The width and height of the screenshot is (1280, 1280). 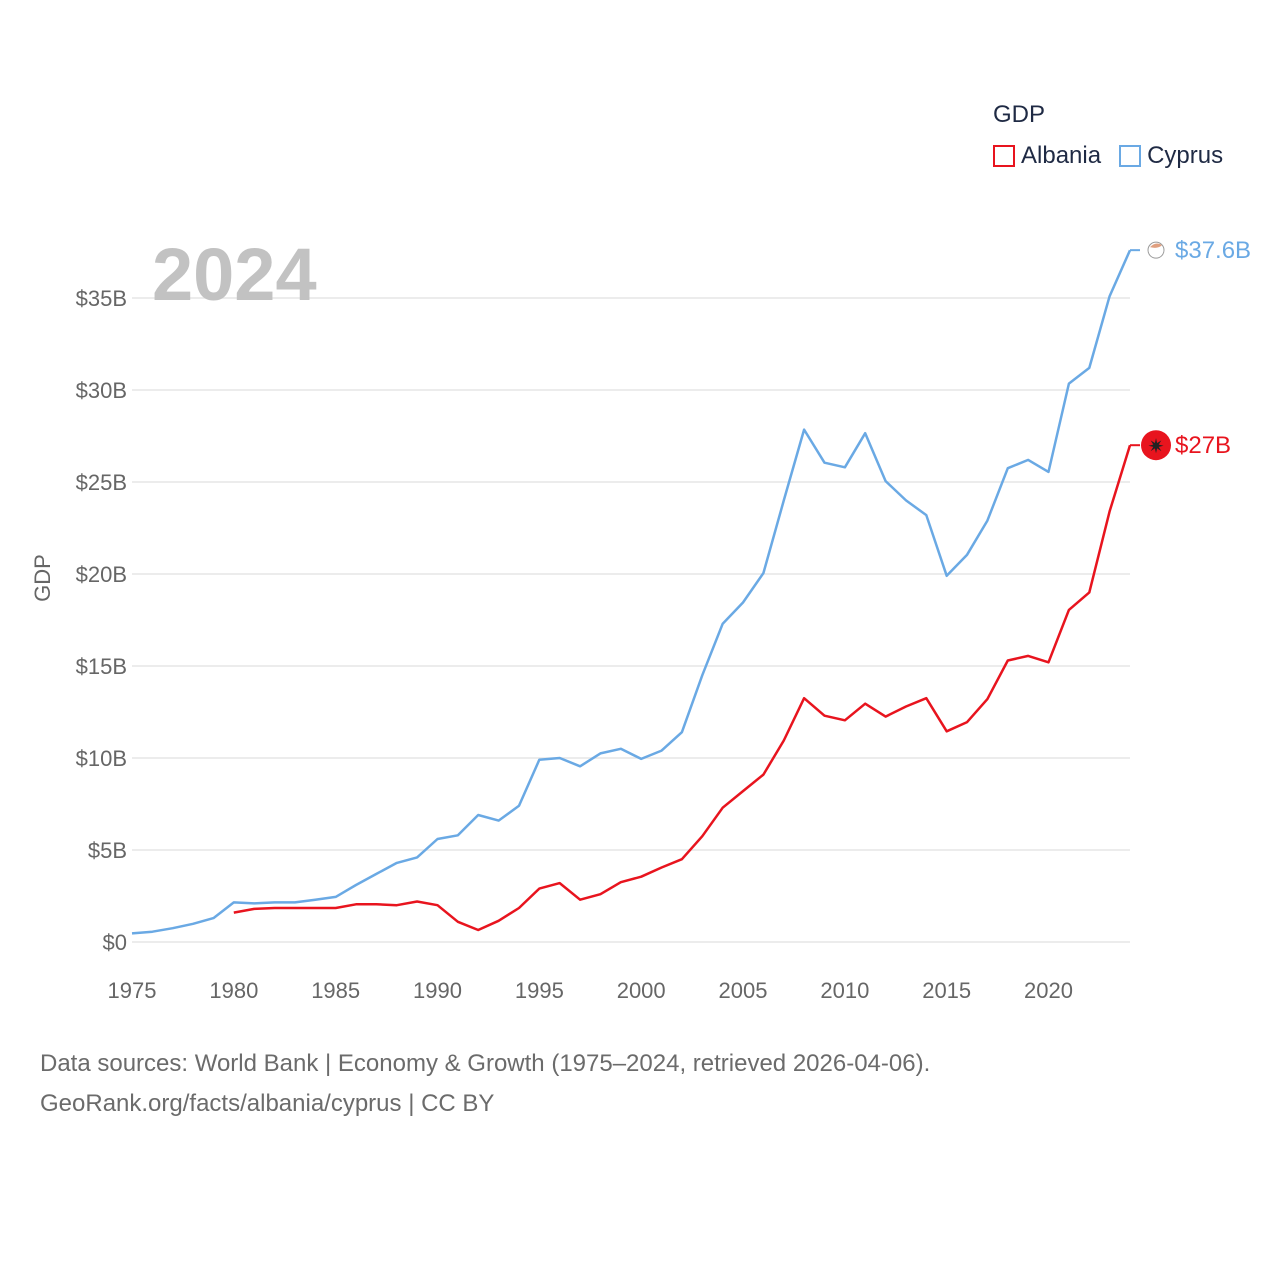 I want to click on legend-swatch-cyprus, so click(x=1130, y=156).